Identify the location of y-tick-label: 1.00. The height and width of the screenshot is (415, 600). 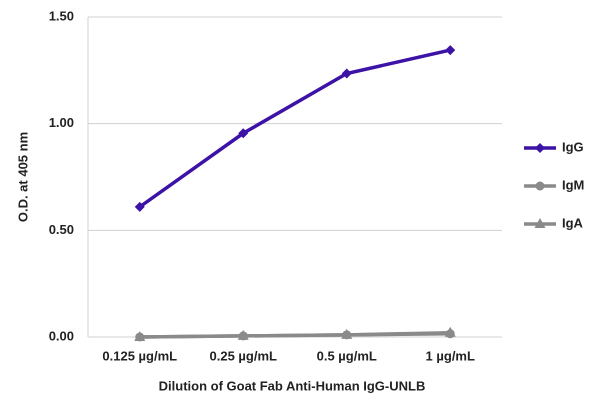
(61, 122).